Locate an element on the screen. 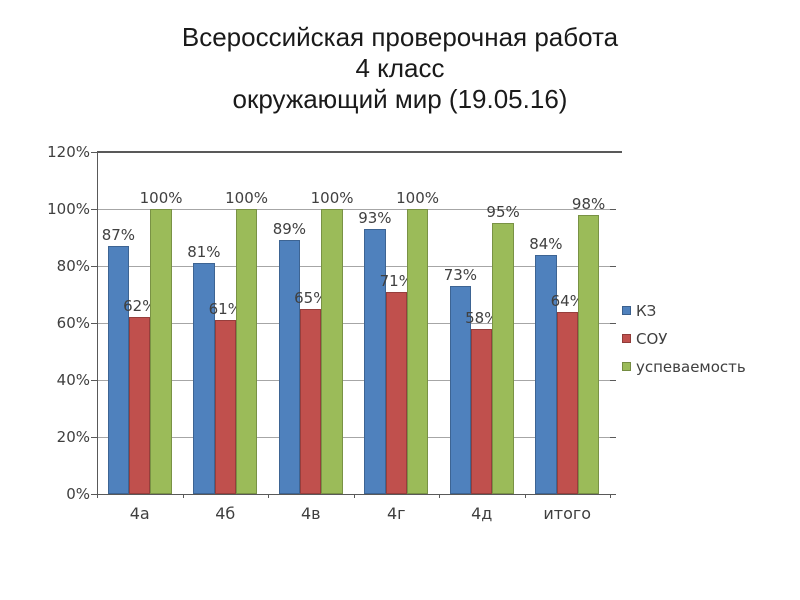 The width and height of the screenshot is (800, 600). data-label-СОУ-4б: 61% is located at coordinates (225, 309).